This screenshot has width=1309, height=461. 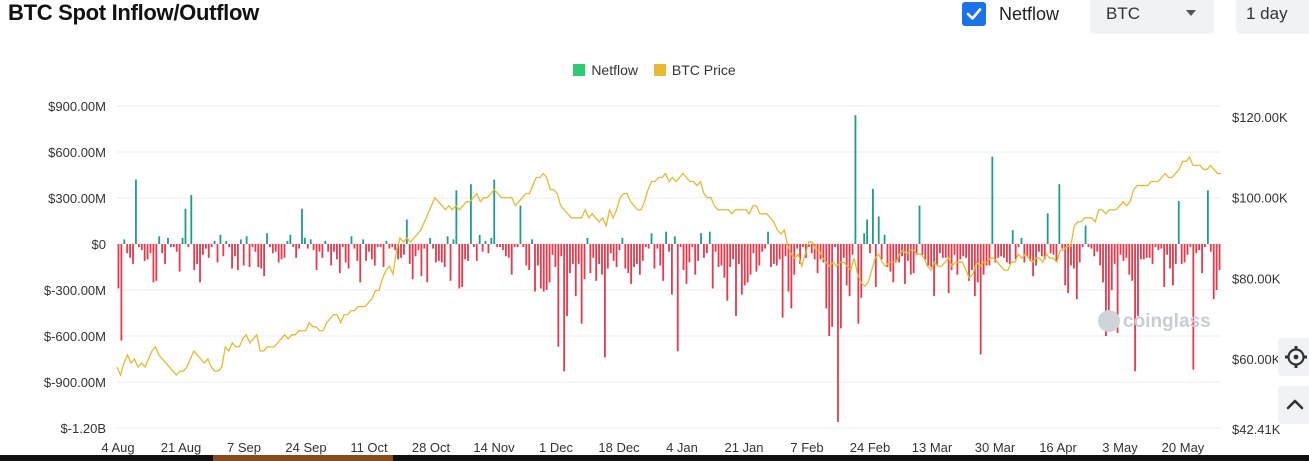 What do you see at coordinates (694, 70) in the screenshot?
I see `legend-item-btc-price: BTC Price` at bounding box center [694, 70].